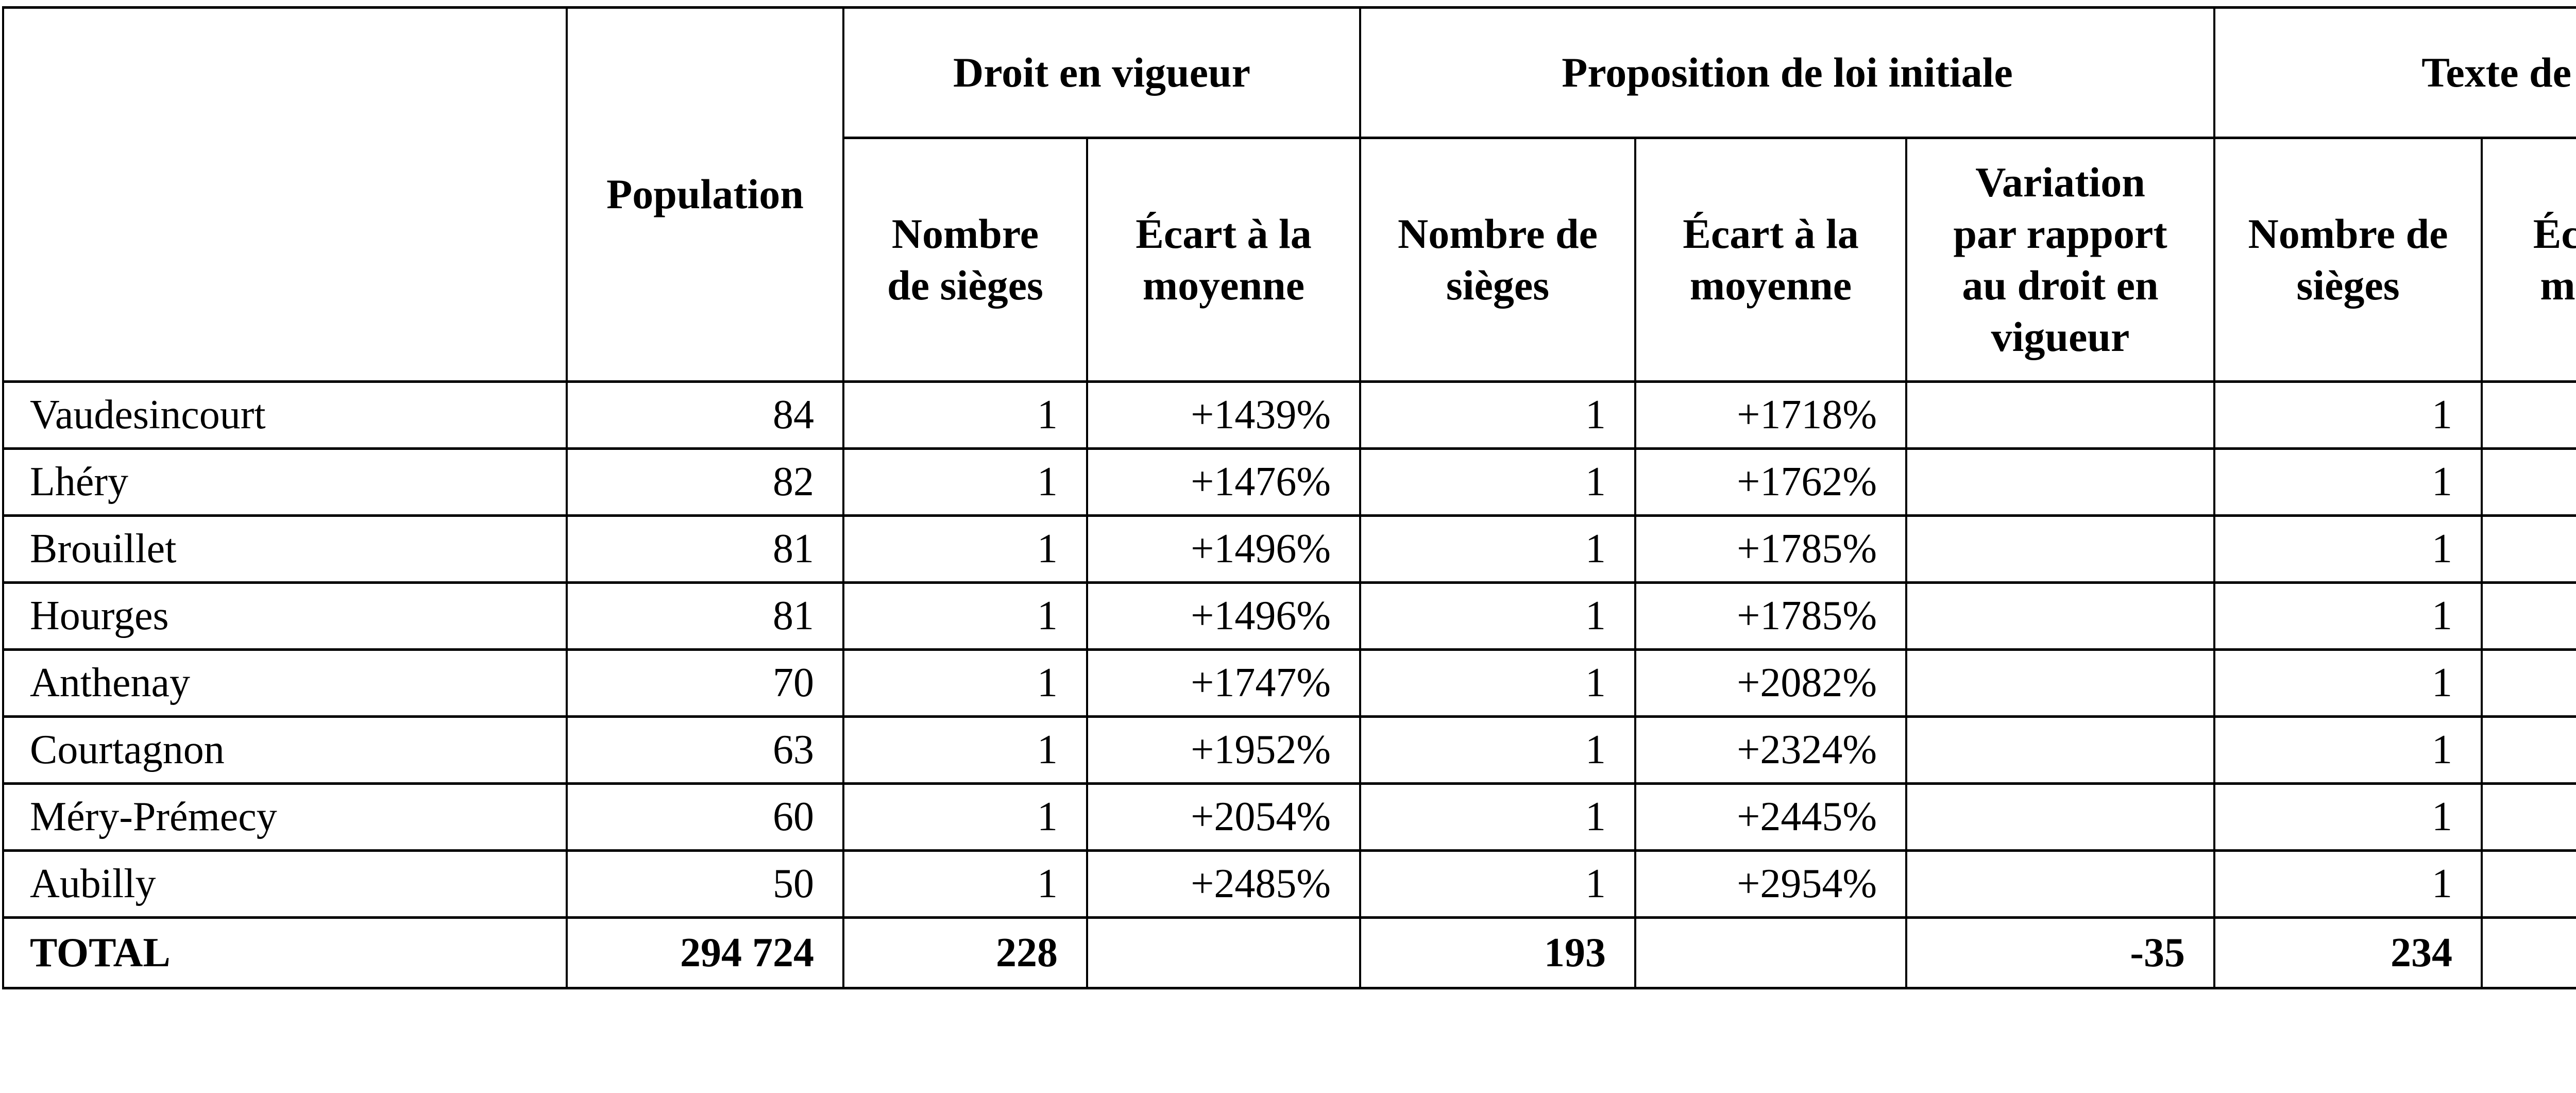 The height and width of the screenshot is (1093, 2576). I want to click on gap-proposal-cell: +1718%, so click(1771, 415).